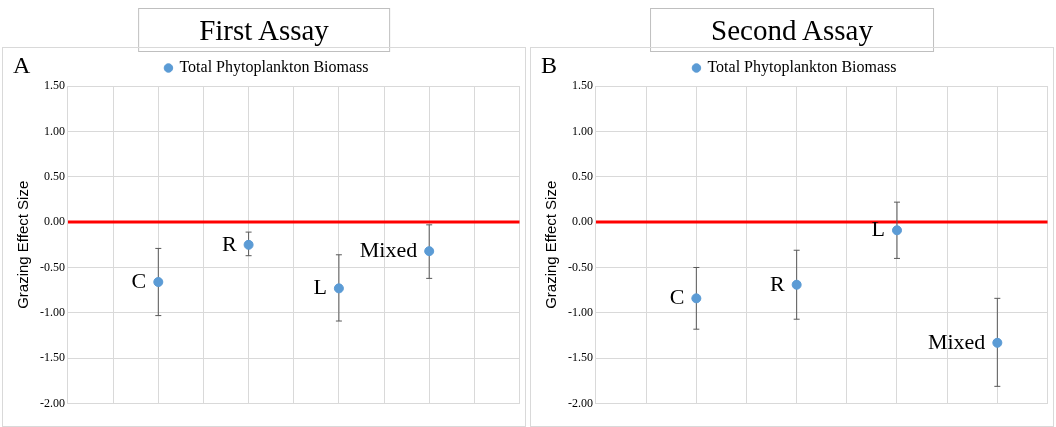  Describe the element at coordinates (264, 30) in the screenshot. I see `chart-title: First Assay` at that location.